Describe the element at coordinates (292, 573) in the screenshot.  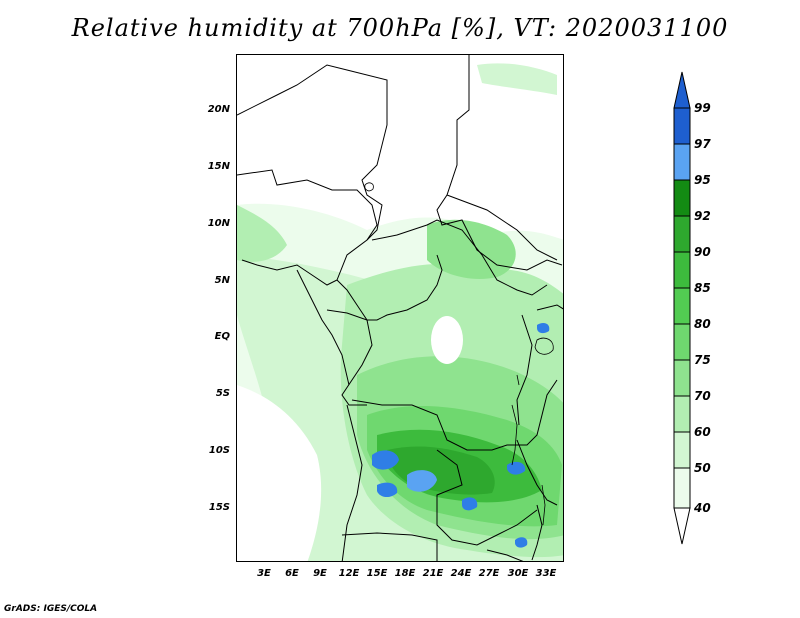
I see `lon-label-6e: 6E` at that location.